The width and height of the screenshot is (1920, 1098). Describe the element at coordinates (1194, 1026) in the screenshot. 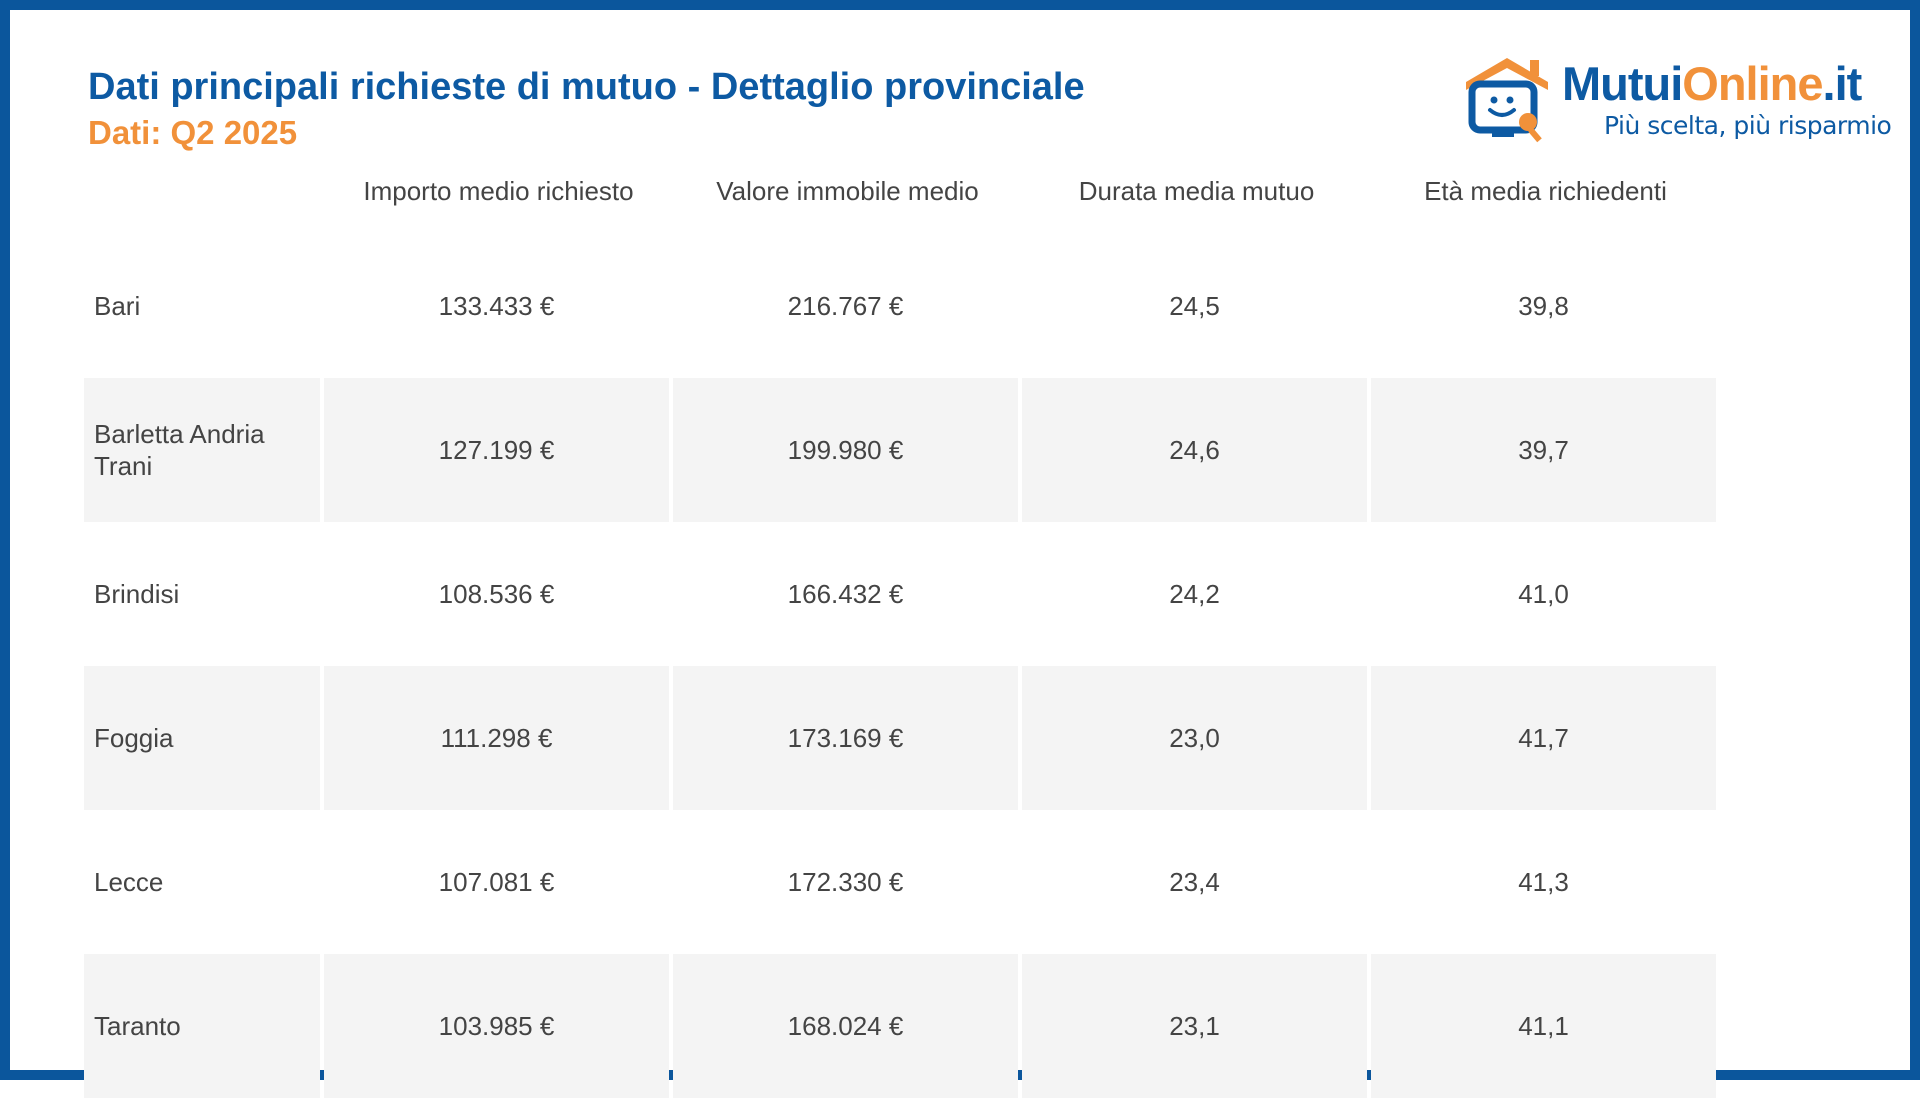

I see `cell-durata: 23,1` at that location.